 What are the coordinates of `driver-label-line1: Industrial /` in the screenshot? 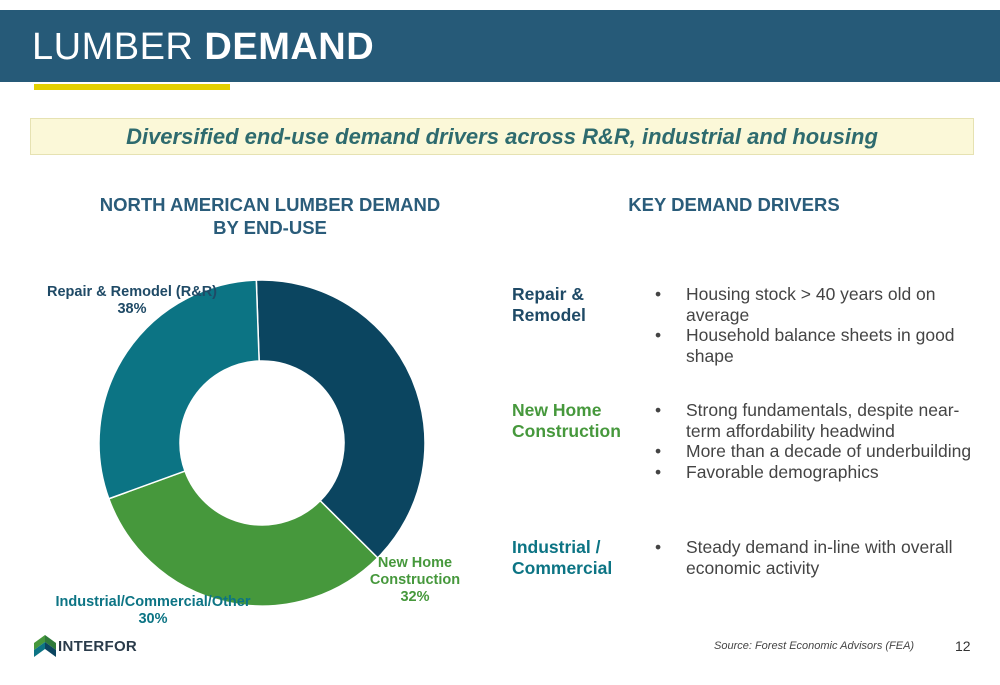 It's located at (556, 547).